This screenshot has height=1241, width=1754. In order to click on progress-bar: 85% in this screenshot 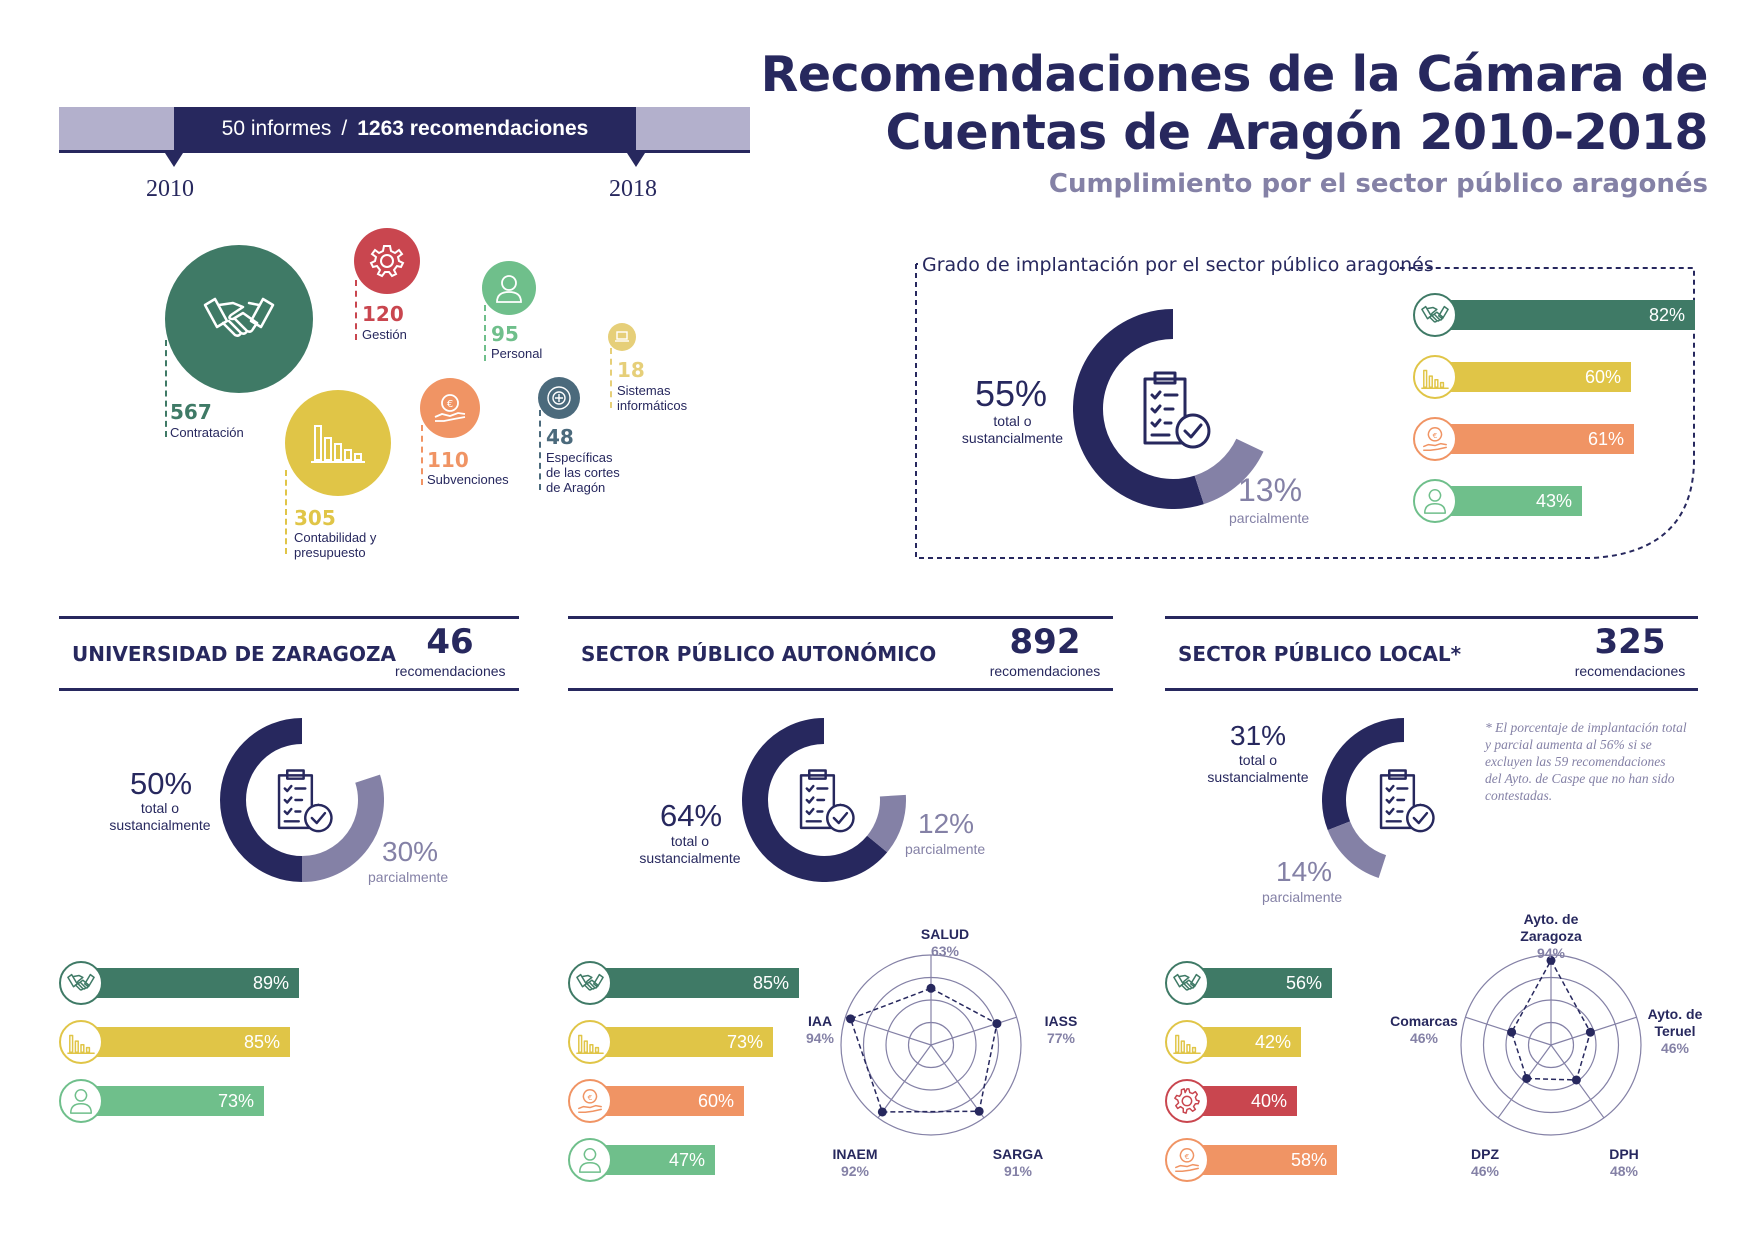, I will do `click(185, 1042)`.